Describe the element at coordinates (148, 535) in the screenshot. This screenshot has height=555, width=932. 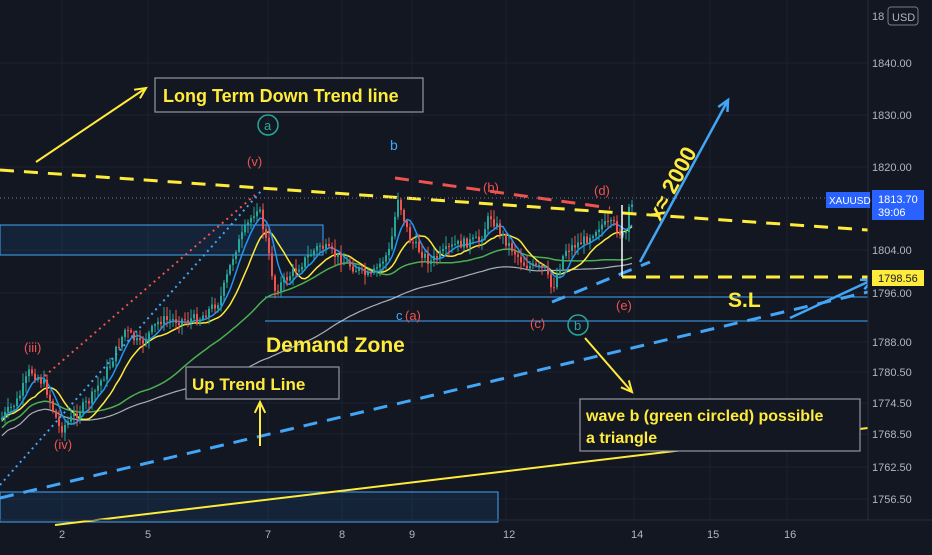
I see `time-tick-label: 5` at that location.